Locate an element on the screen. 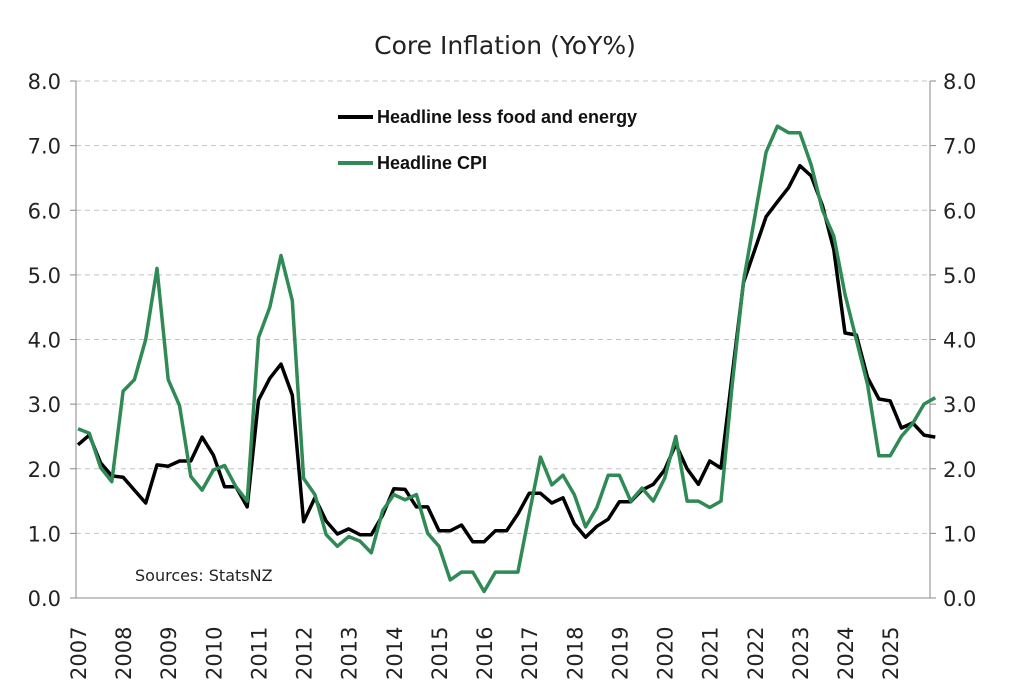 This screenshot has height=683, width=1012. y2-tick-label: 4.0 is located at coordinates (959, 341).